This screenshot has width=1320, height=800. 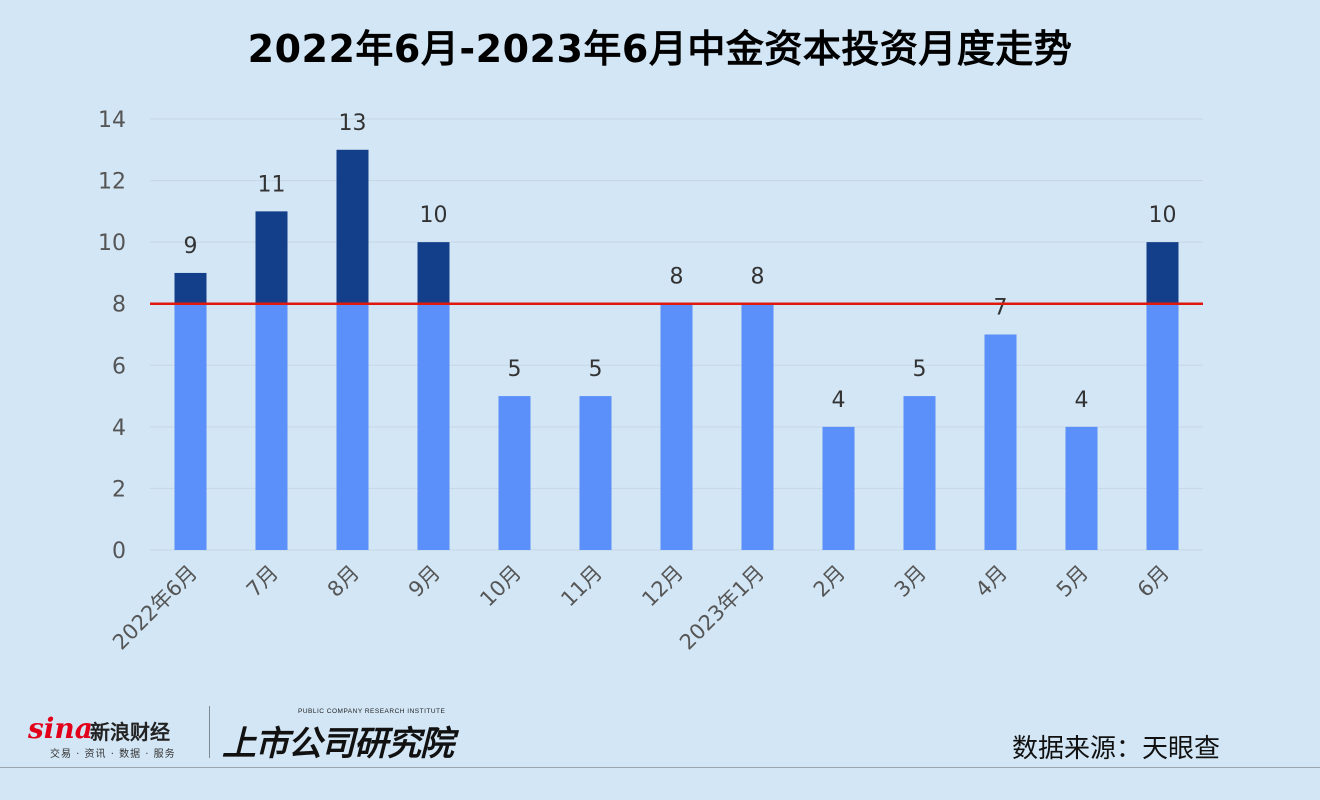 I want to click on data-source: 数据来源：天眼查, so click(x=1116, y=749).